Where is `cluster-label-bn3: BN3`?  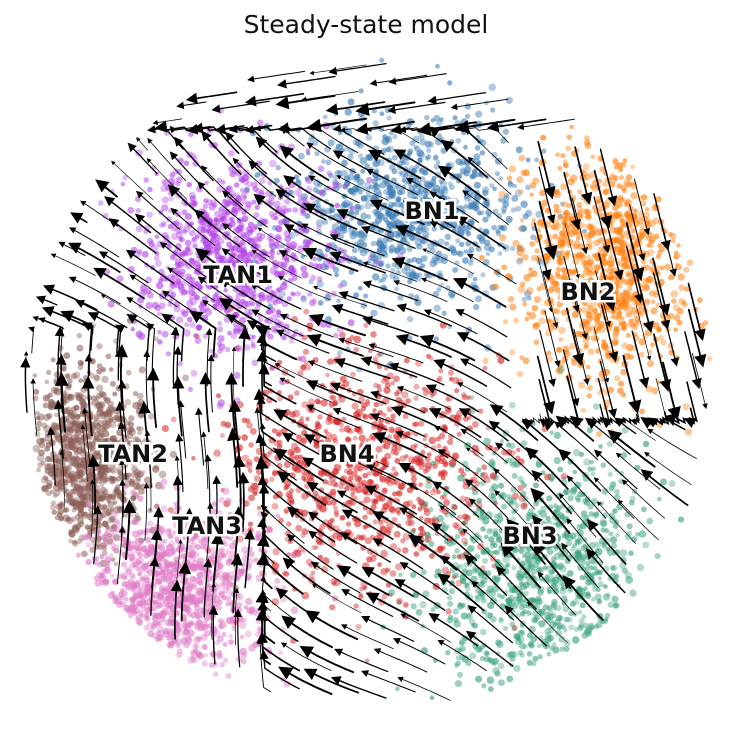
cluster-label-bn3: BN3 is located at coordinates (529, 536).